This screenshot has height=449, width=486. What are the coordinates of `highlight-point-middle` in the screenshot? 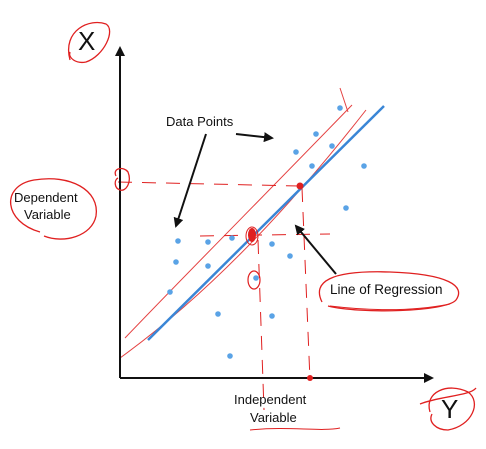 It's located at (252, 235).